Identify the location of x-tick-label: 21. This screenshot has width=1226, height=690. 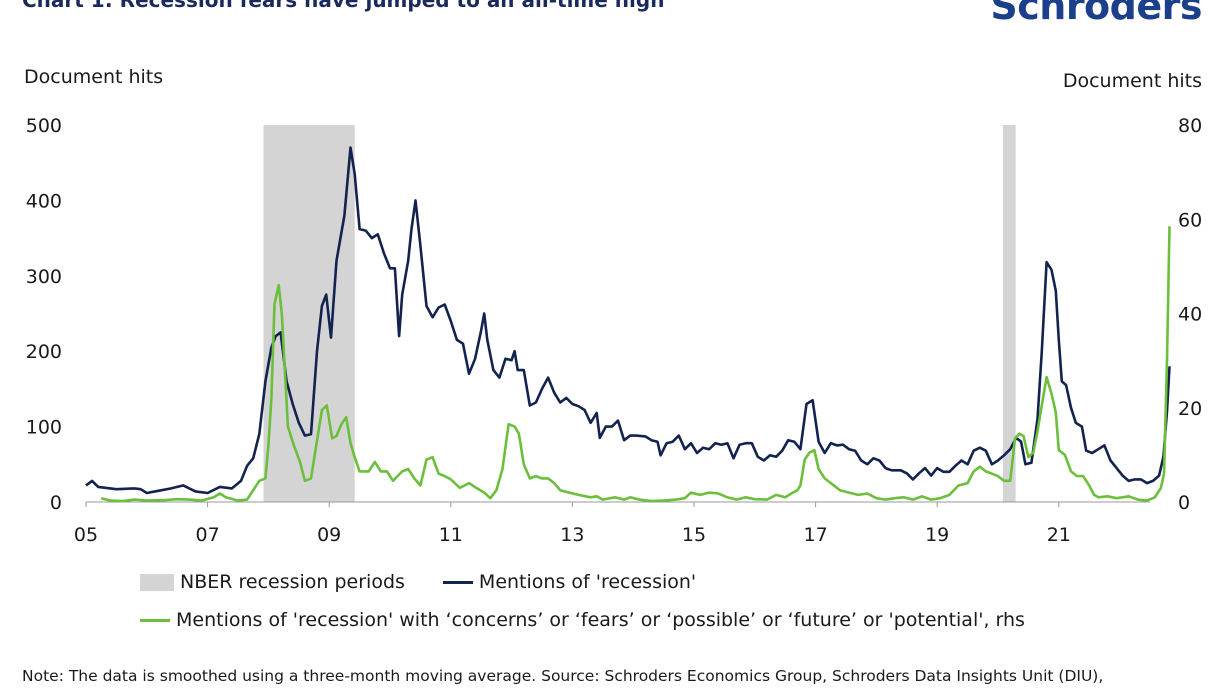
(1059, 535).